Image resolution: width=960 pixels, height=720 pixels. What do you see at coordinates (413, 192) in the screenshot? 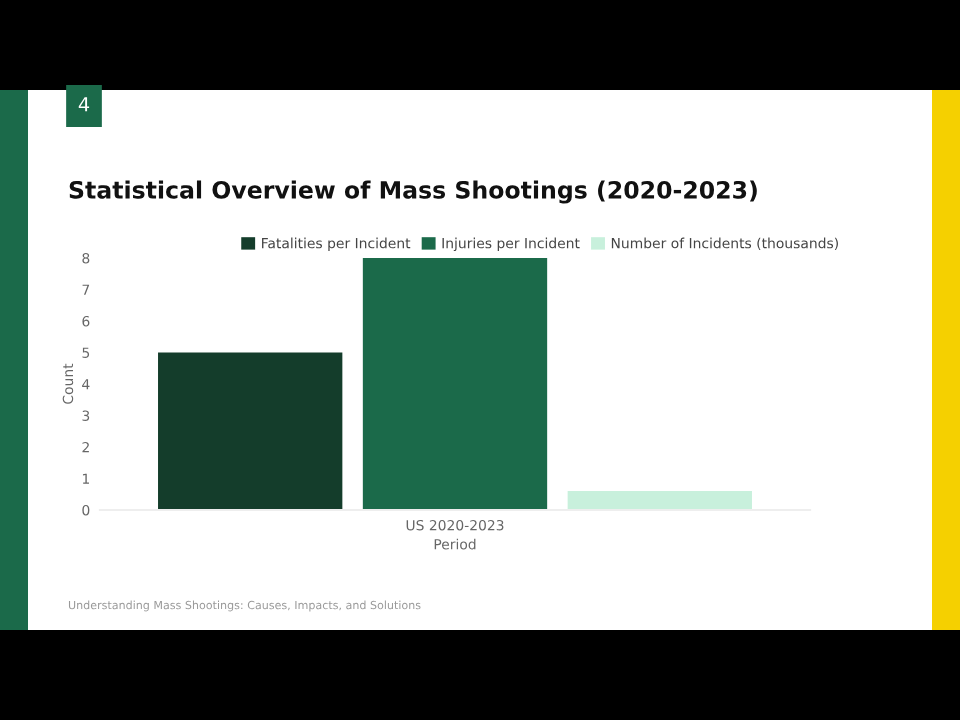
I see `chart-title: Statistical Overview of Mass Shootings (2020-2023)` at bounding box center [413, 192].